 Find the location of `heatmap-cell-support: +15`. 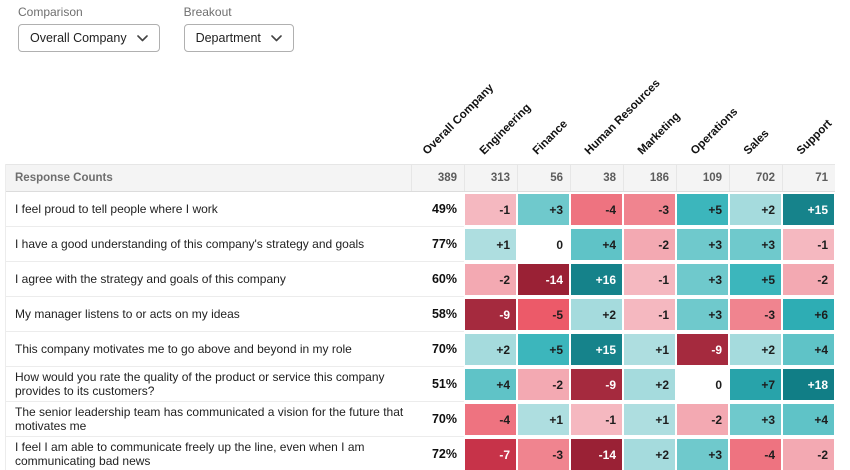

heatmap-cell-support: +15 is located at coordinates (808, 209).